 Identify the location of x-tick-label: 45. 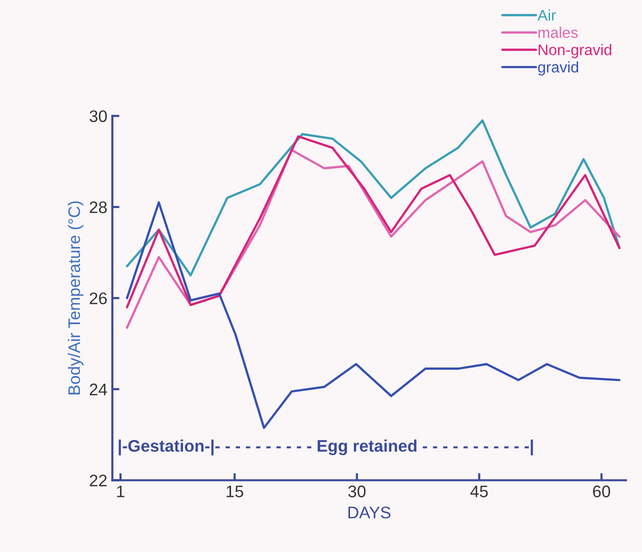
(479, 492).